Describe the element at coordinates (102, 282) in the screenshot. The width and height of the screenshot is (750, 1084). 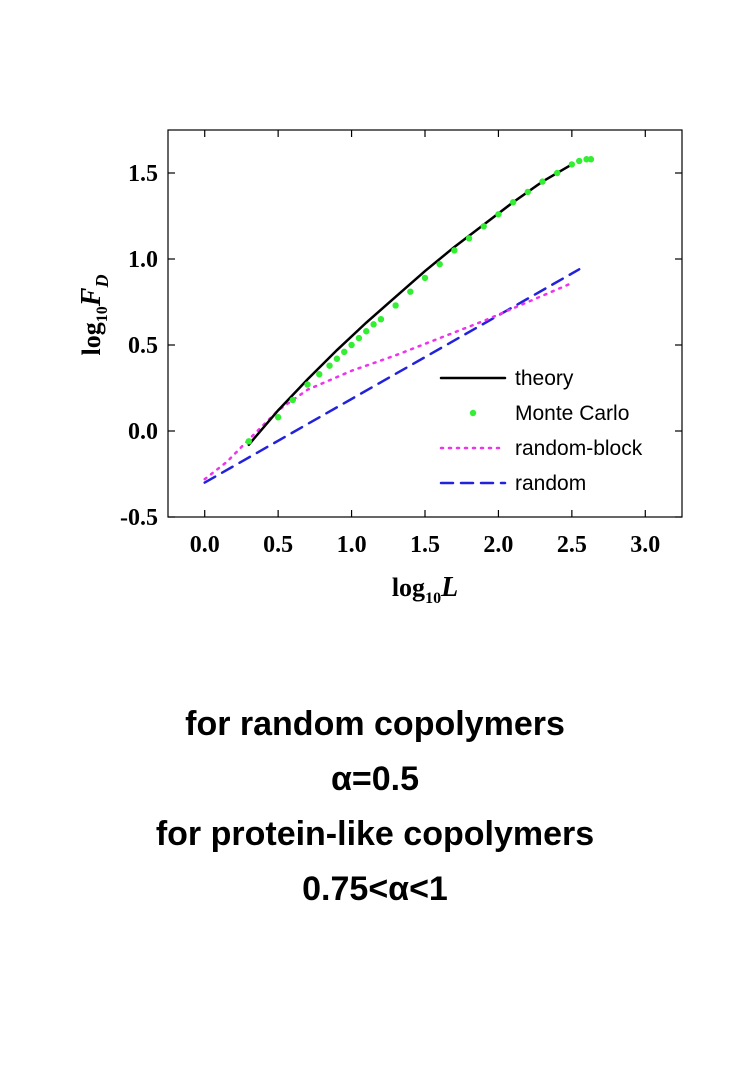
I see `y-axis-title-var-sub: D` at that location.